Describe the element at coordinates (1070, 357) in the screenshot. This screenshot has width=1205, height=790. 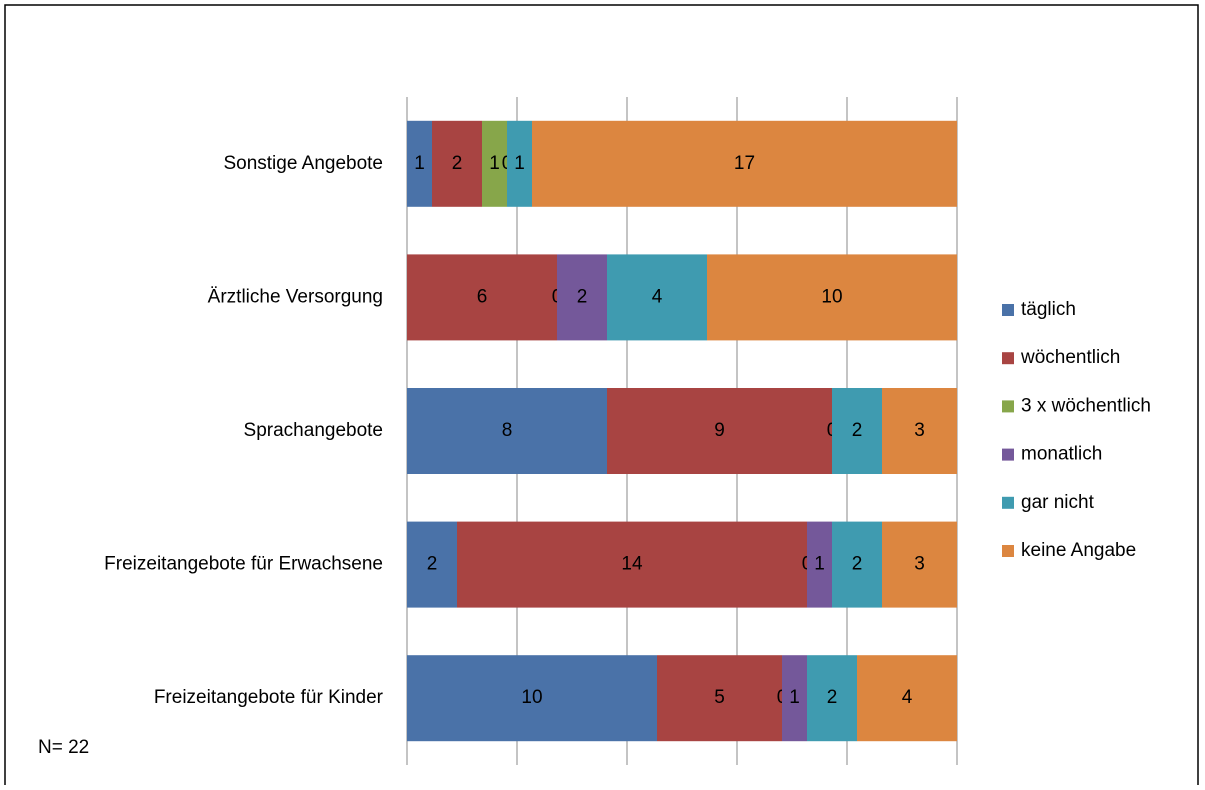
I see `legend-label: wöchentlich` at that location.